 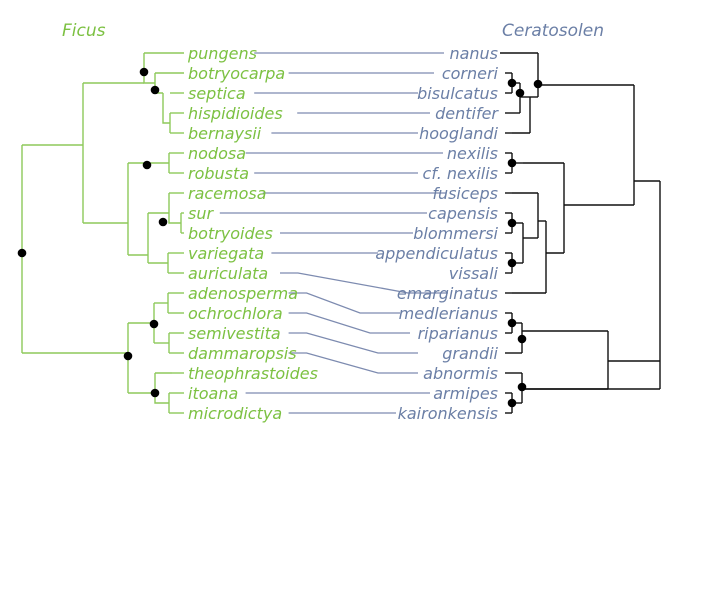 I want to click on ficus-taxon-ochrochlora: ochrochlora, so click(x=235, y=313).